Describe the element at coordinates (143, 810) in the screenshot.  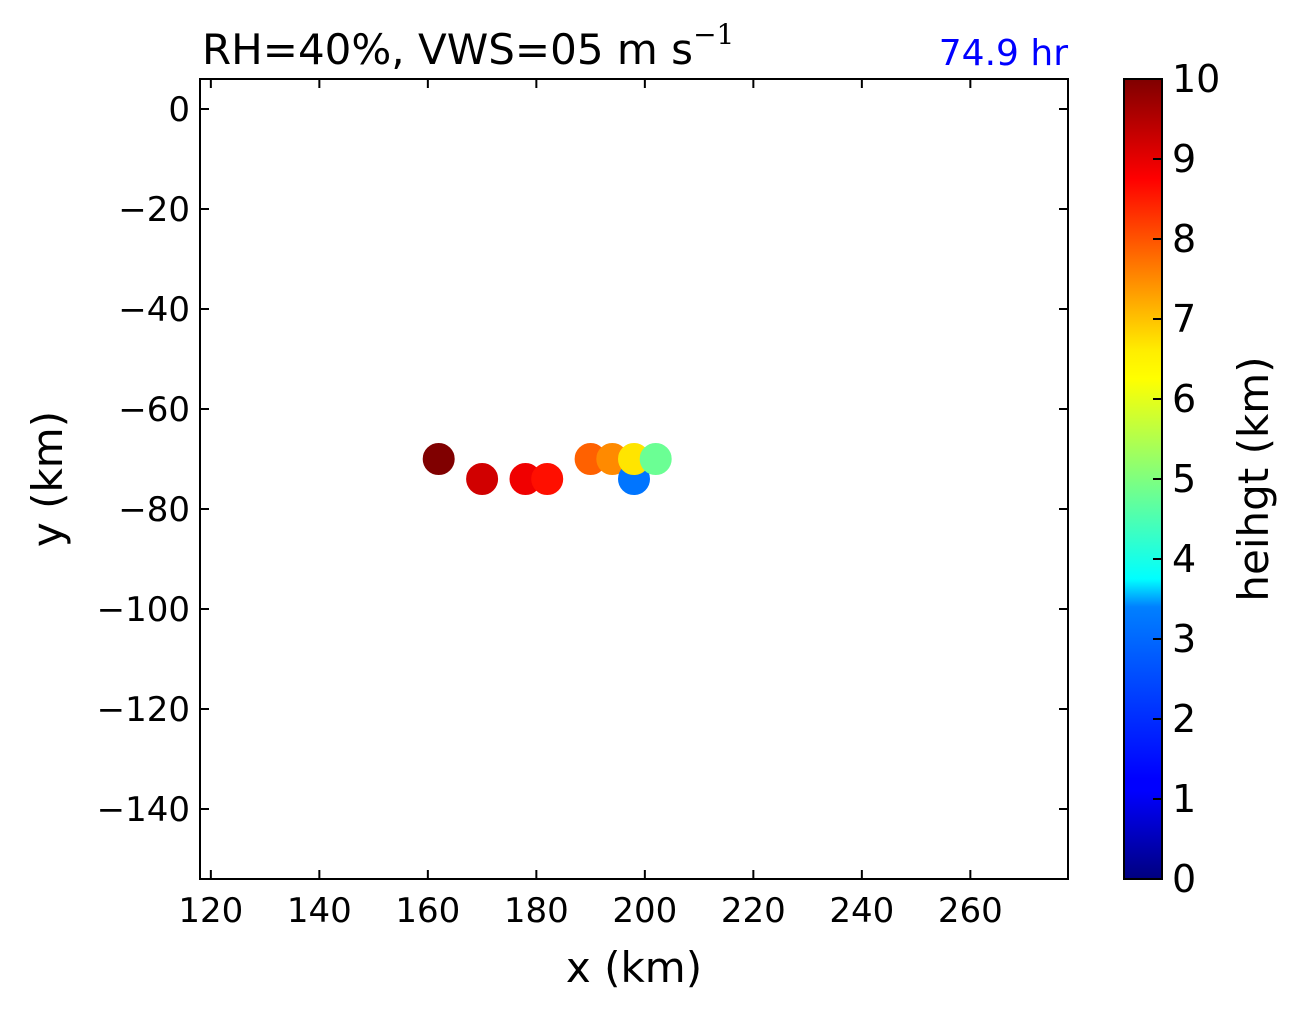
I see `y-tick-label: −140` at that location.